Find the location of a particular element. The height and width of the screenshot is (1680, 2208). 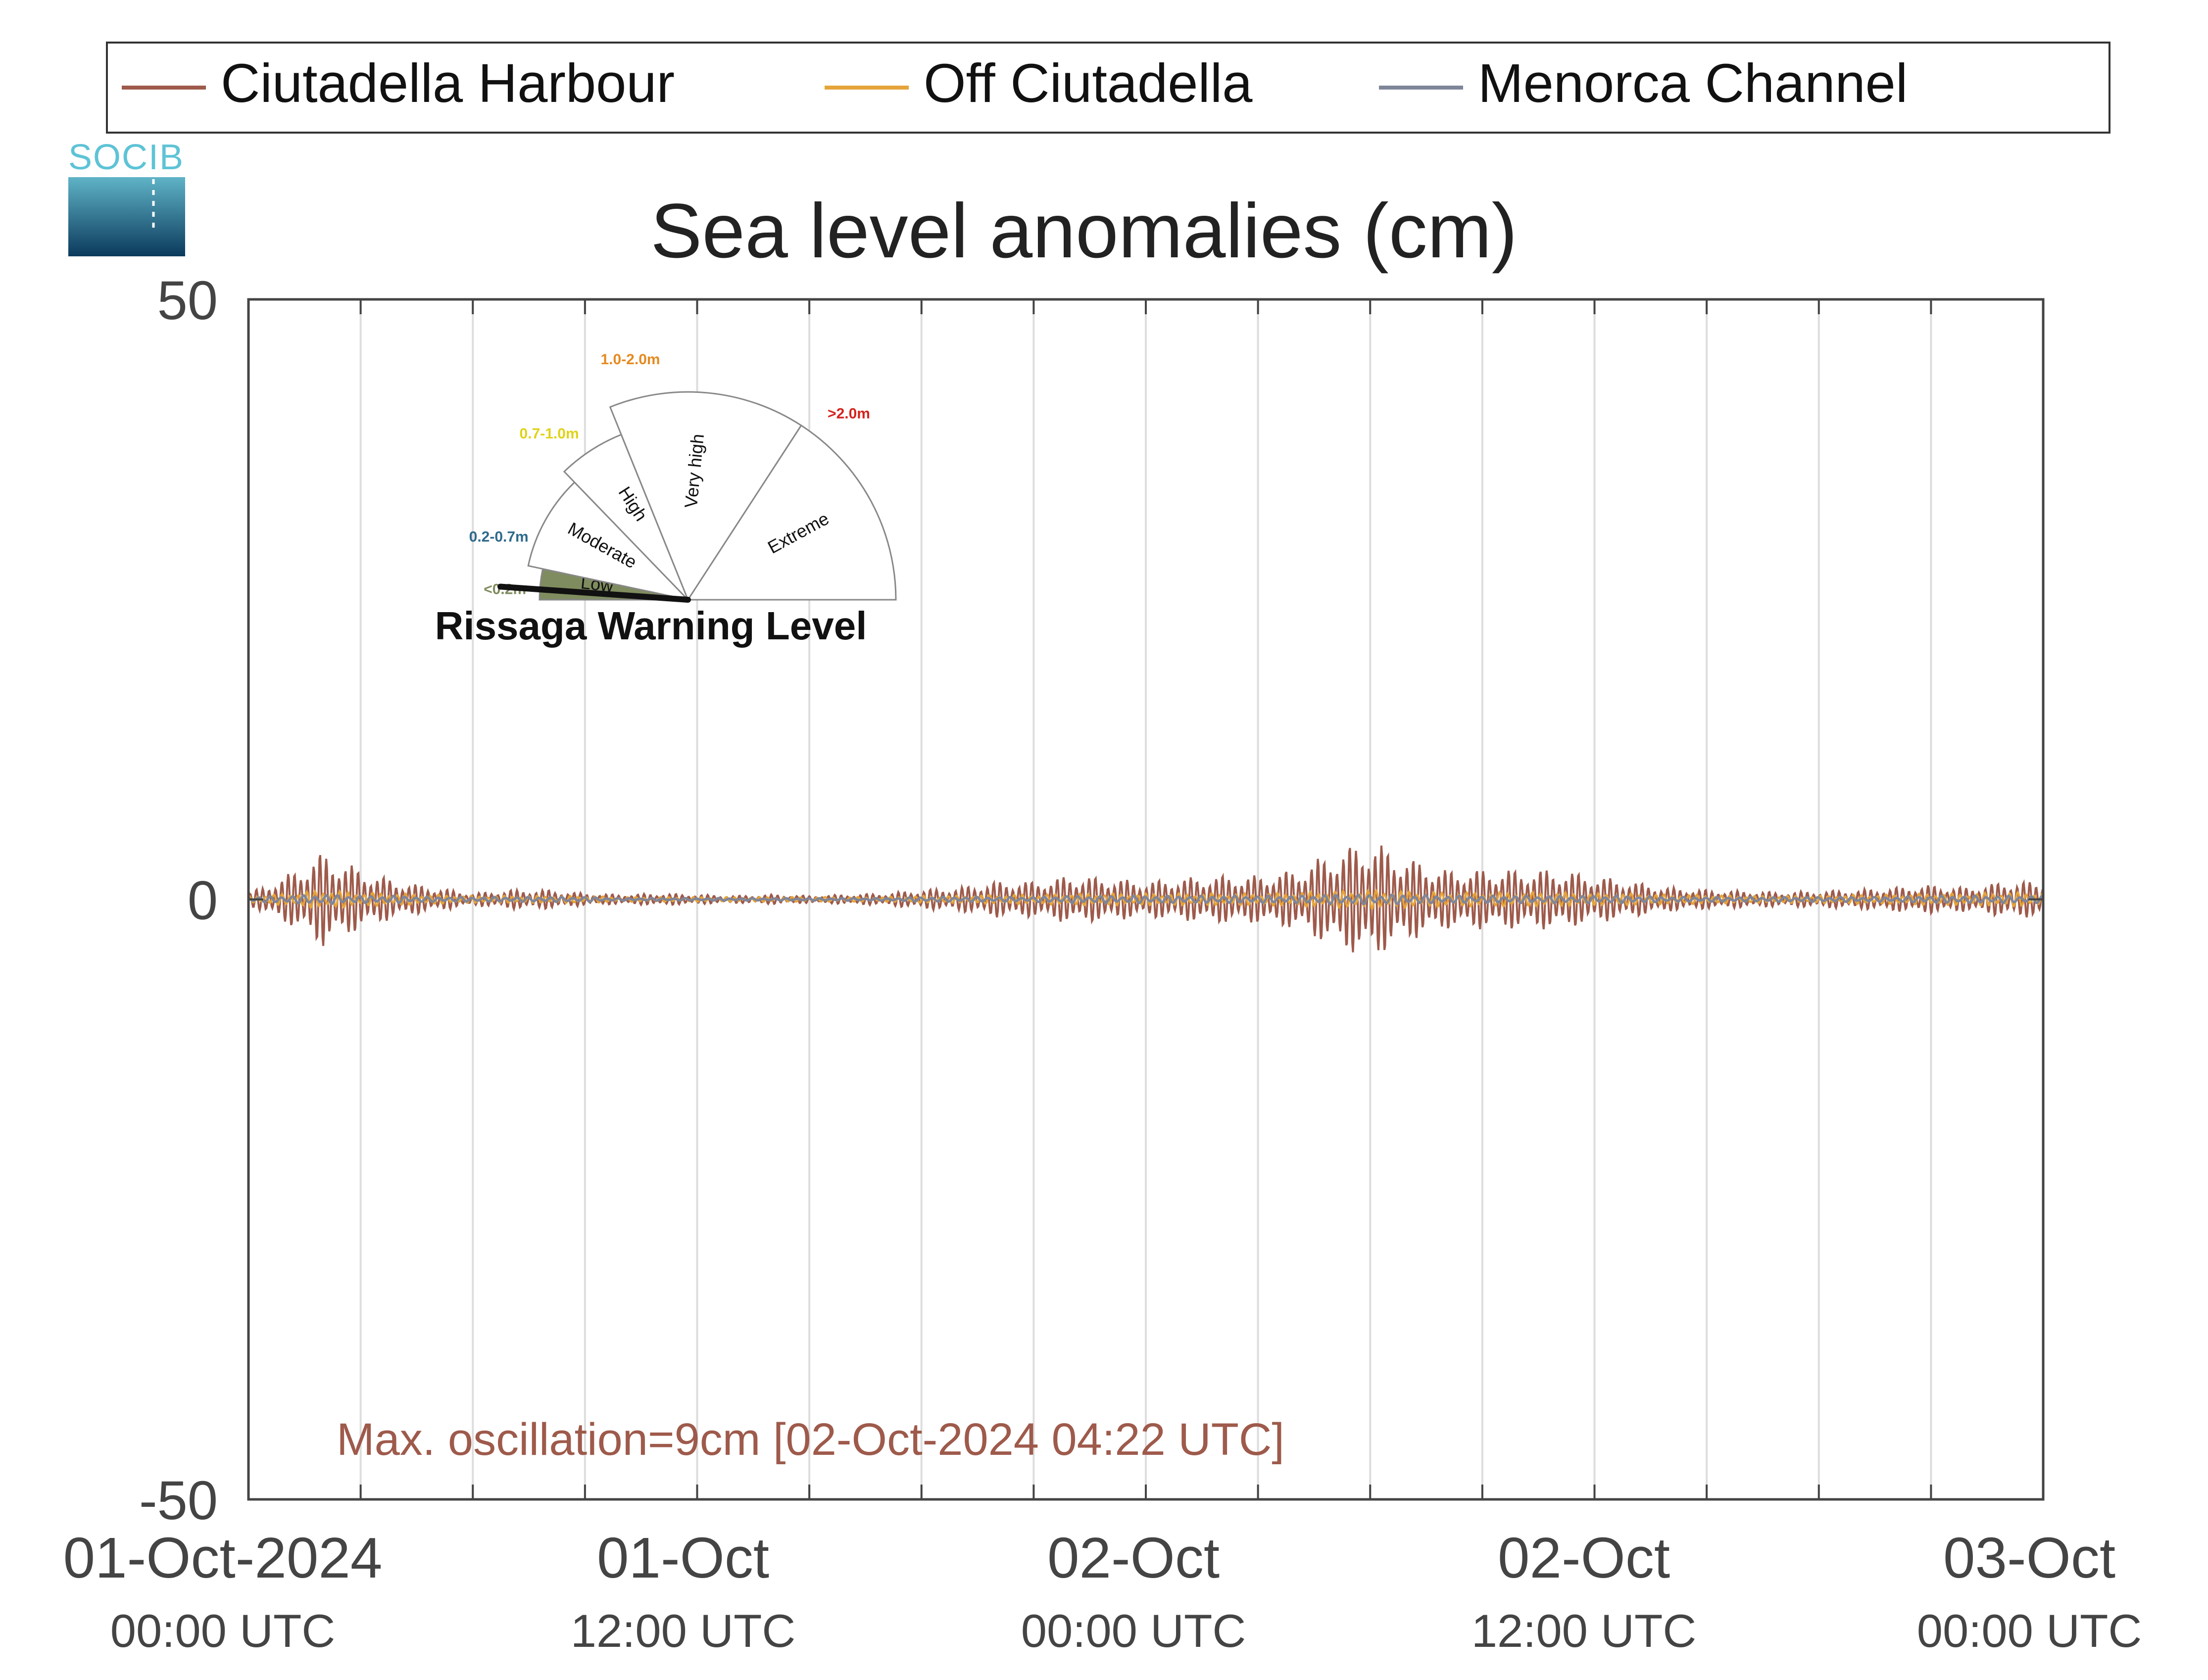

gauge-range-label-3: 1.0-2.0m is located at coordinates (630, 360).